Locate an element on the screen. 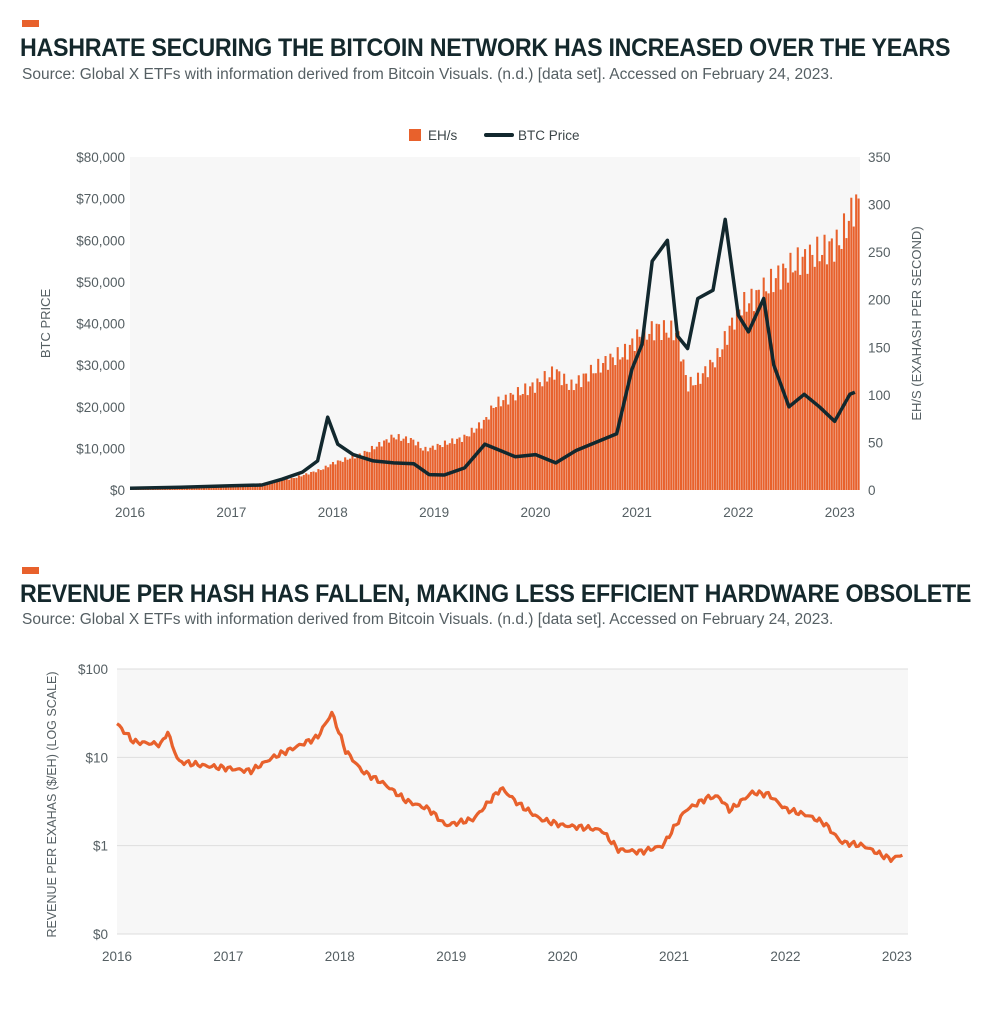 The image size is (986, 1012). section1-accent-bar is located at coordinates (30, 23).